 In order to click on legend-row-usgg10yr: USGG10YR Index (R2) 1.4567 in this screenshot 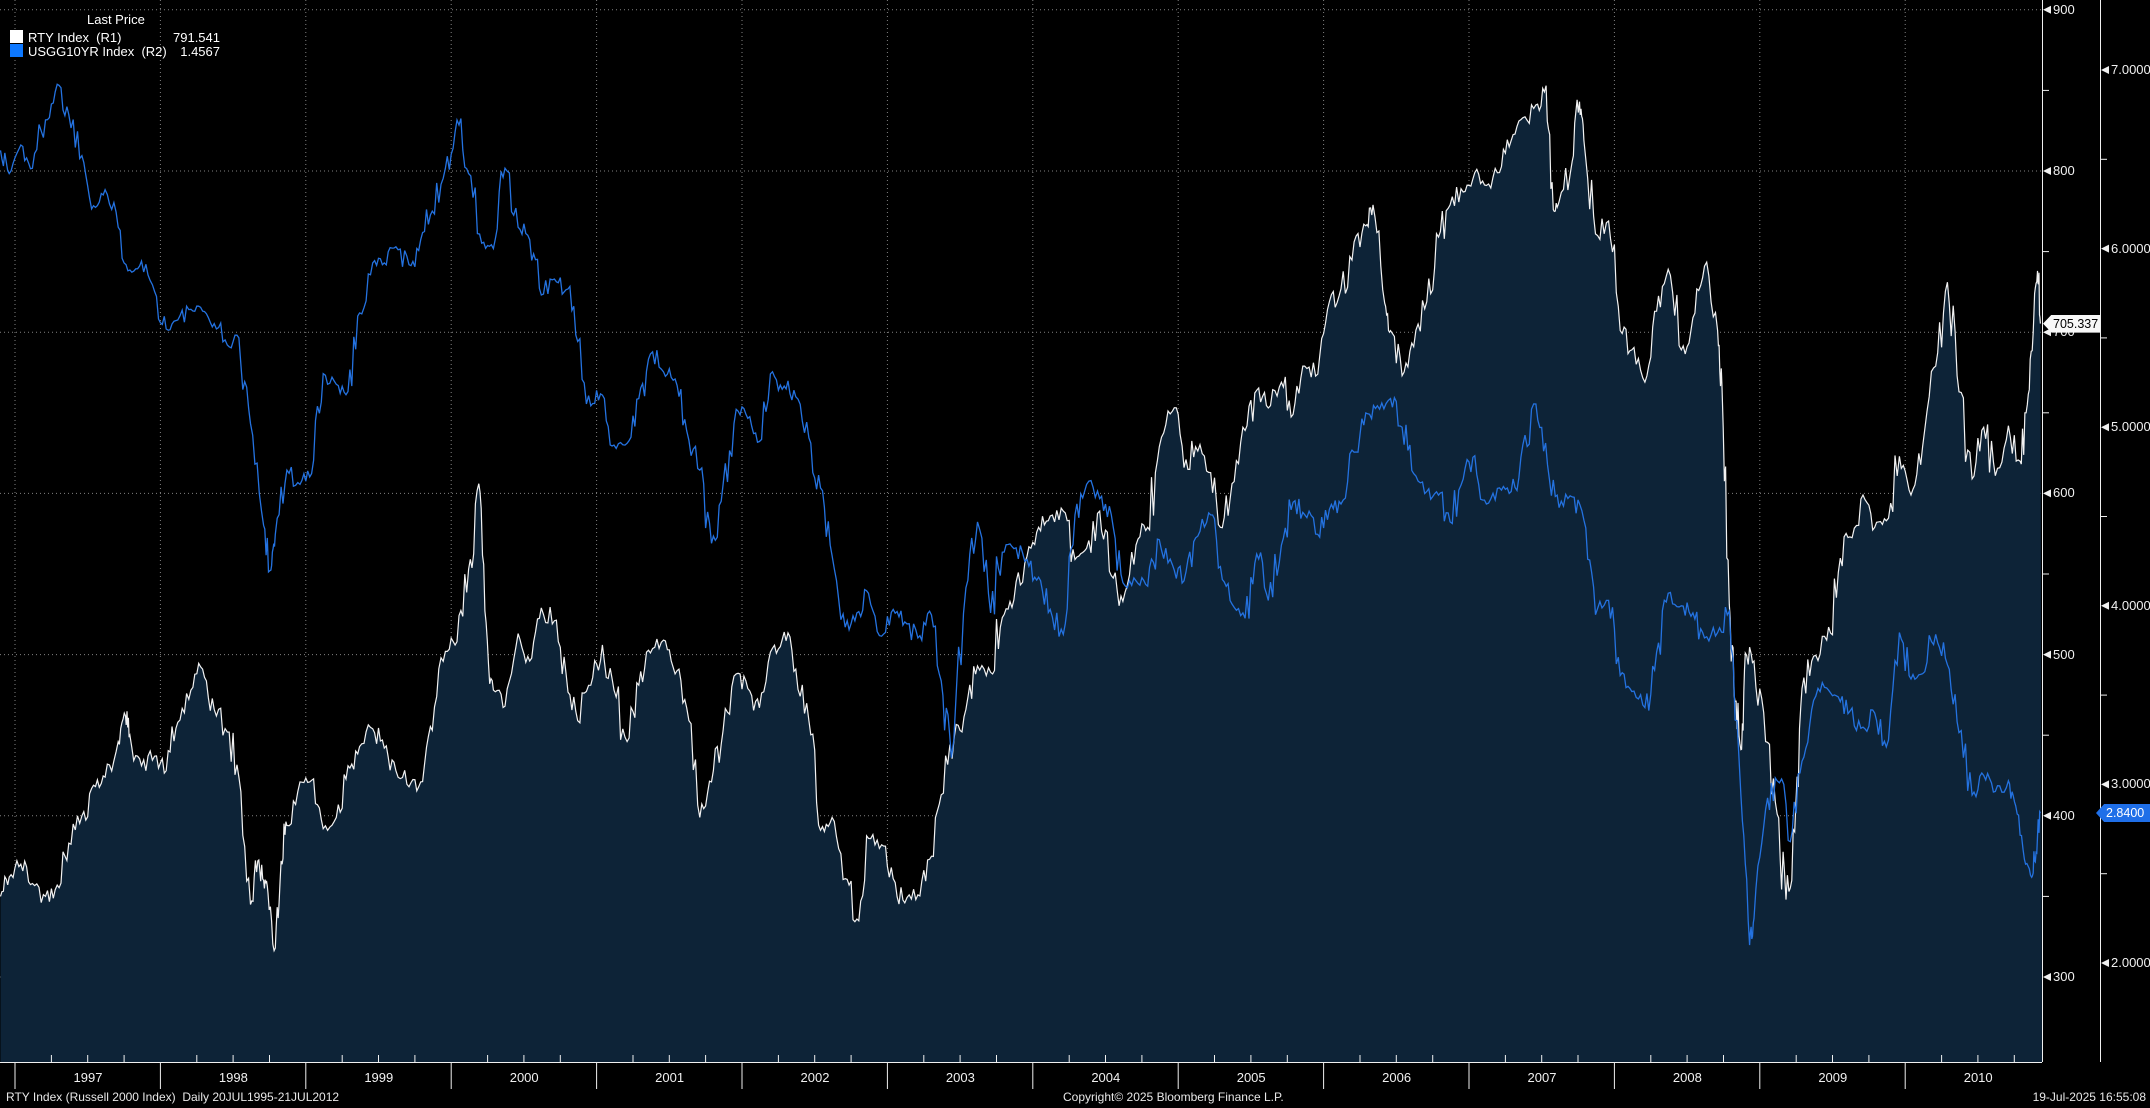, I will do `click(115, 51)`.